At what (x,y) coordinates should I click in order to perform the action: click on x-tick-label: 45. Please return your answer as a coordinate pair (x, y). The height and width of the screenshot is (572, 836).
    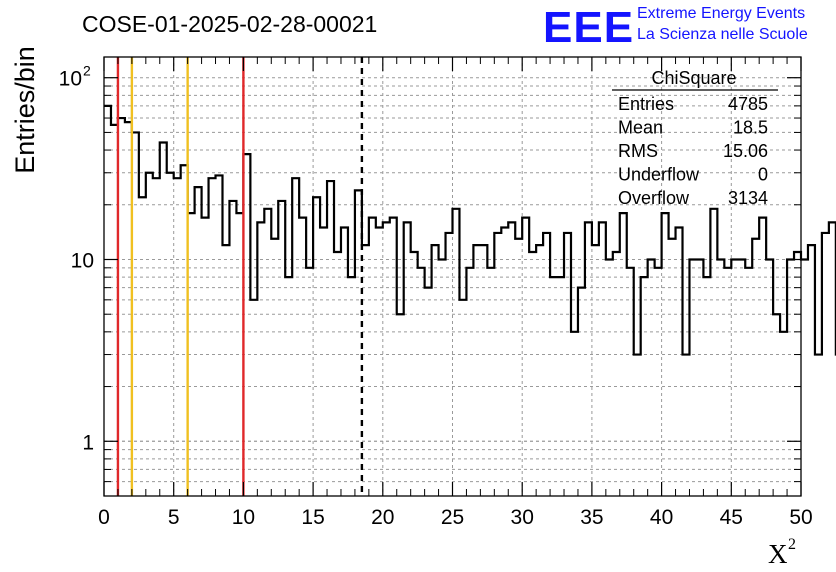
    Looking at the image, I should click on (731, 517).